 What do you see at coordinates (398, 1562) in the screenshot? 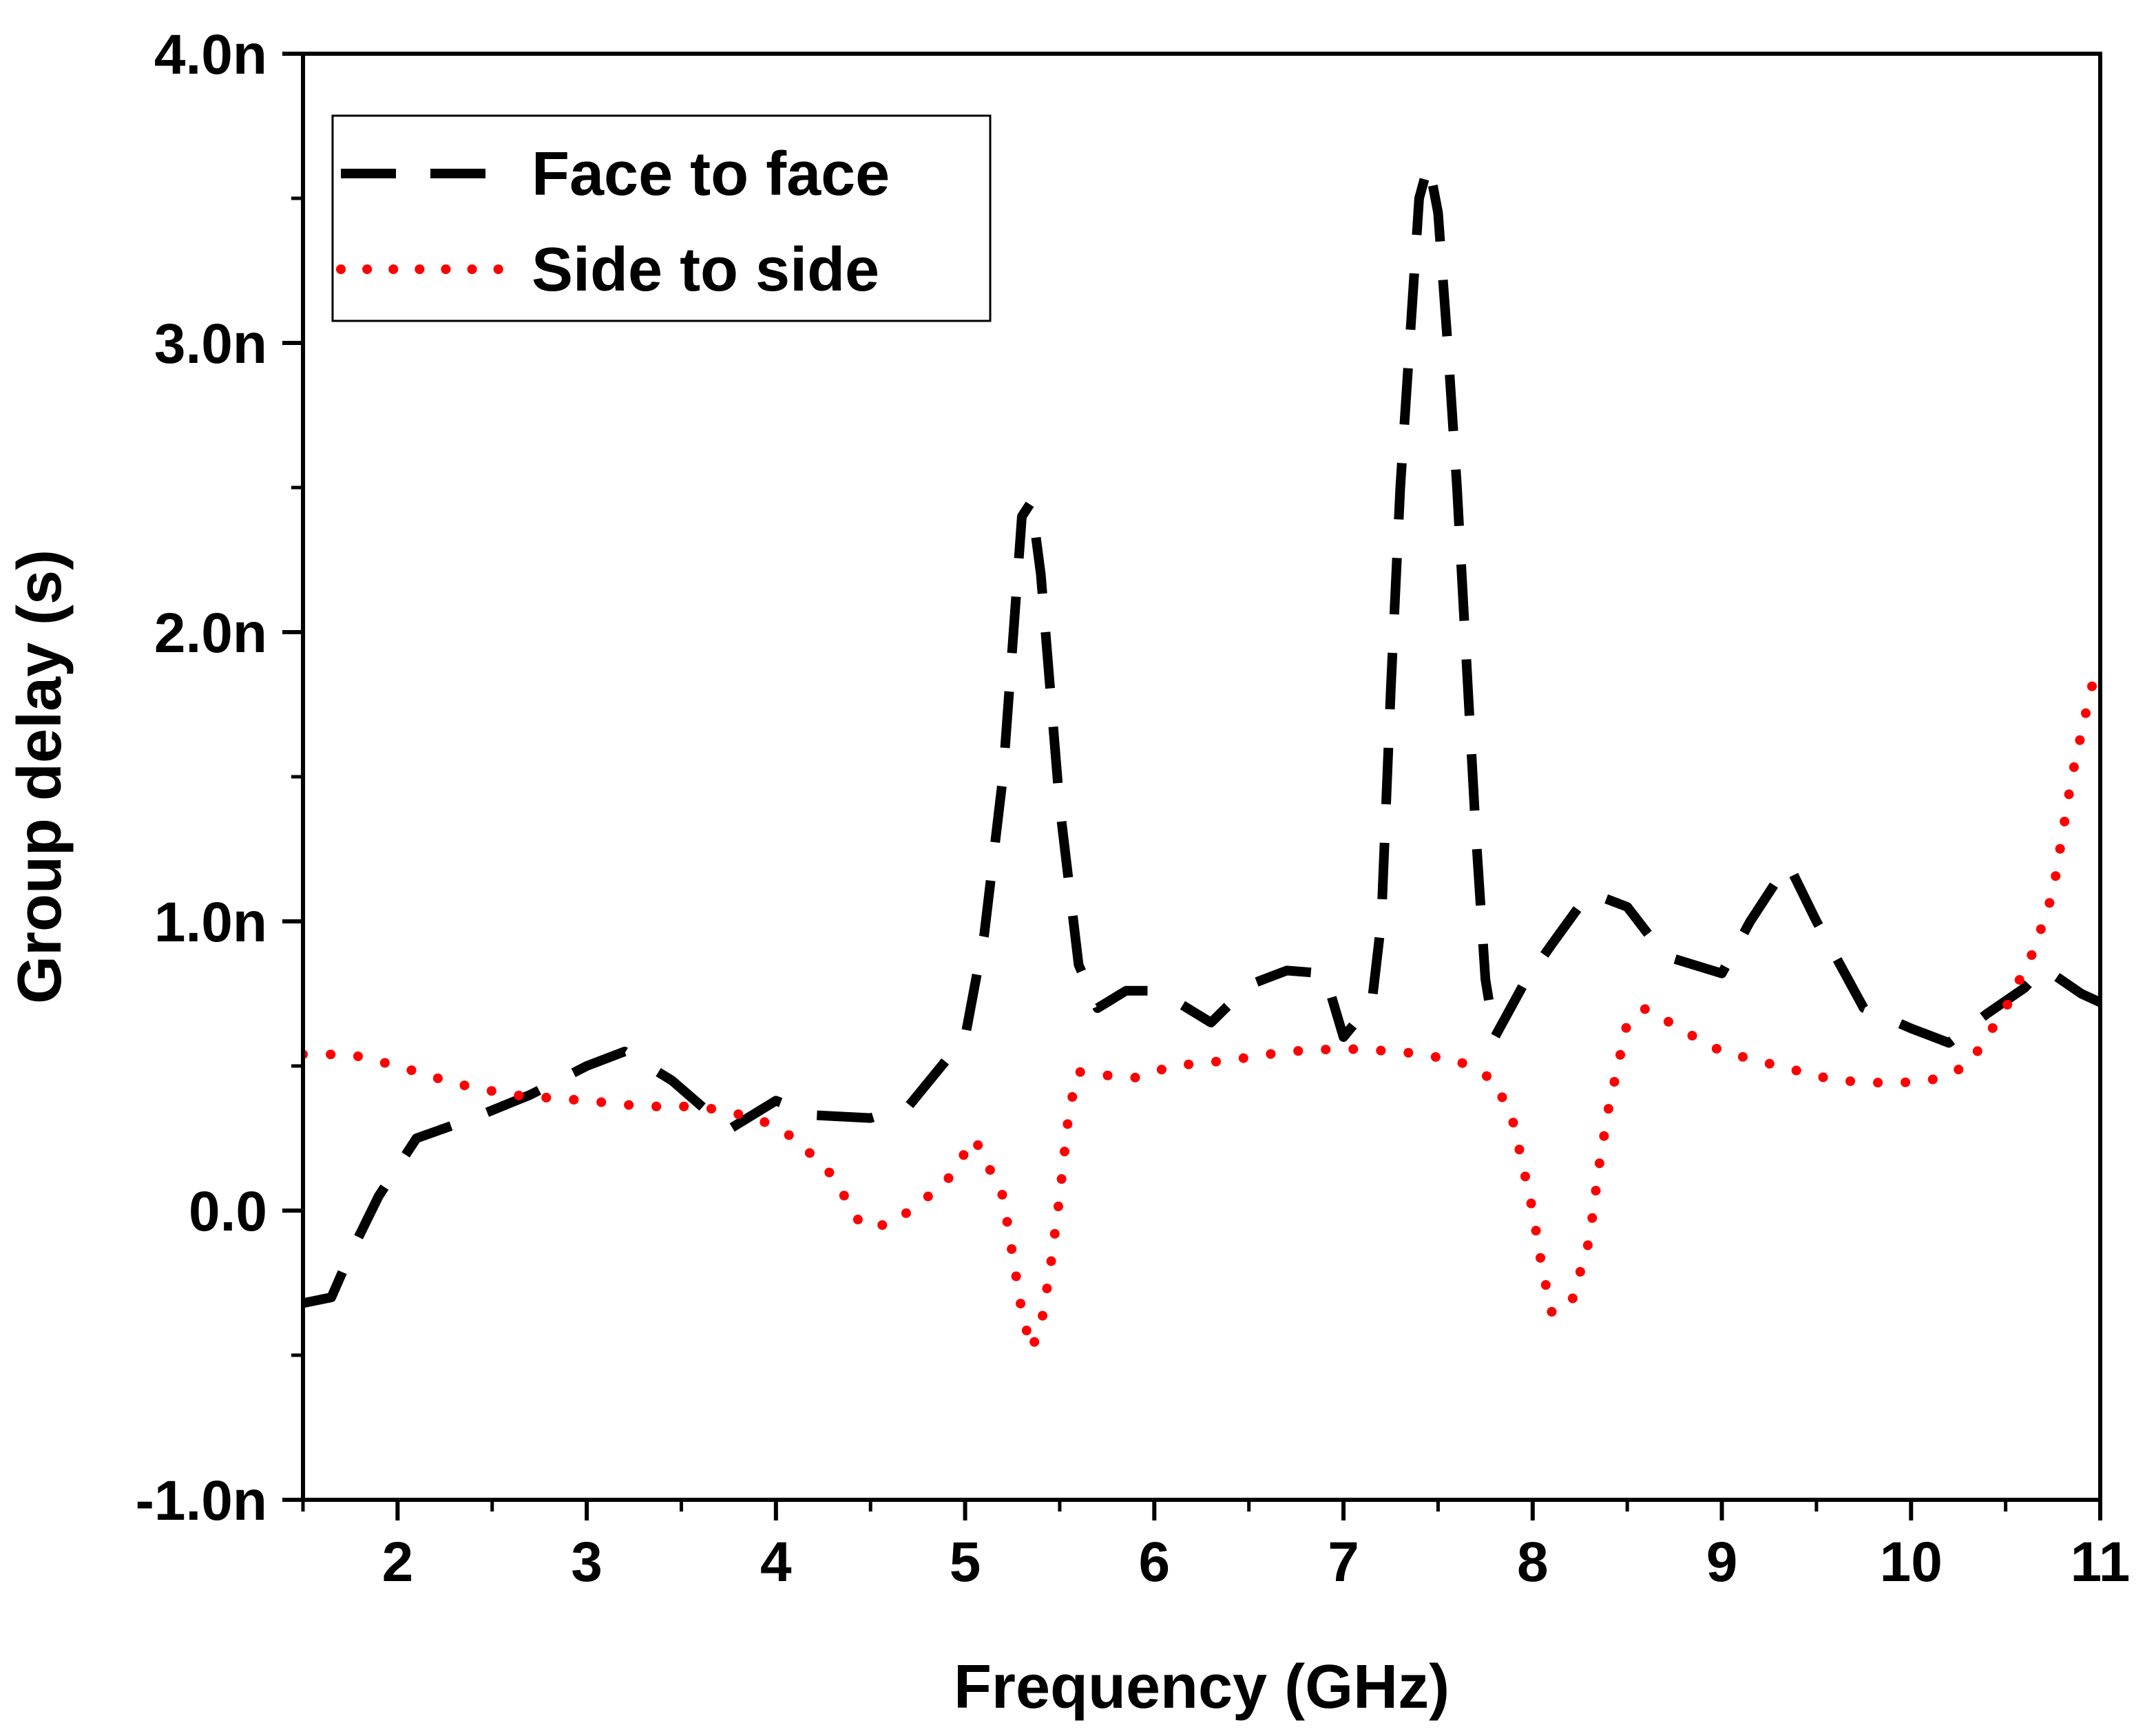
I see `x-tick-label: 2` at bounding box center [398, 1562].